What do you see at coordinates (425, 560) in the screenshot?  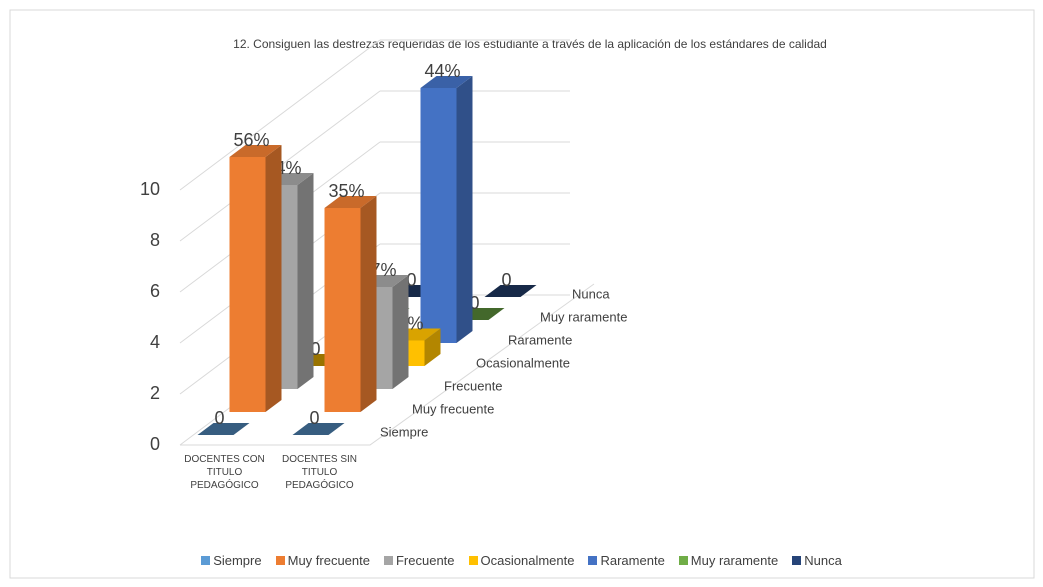 I see `legend-label: Frecuente` at bounding box center [425, 560].